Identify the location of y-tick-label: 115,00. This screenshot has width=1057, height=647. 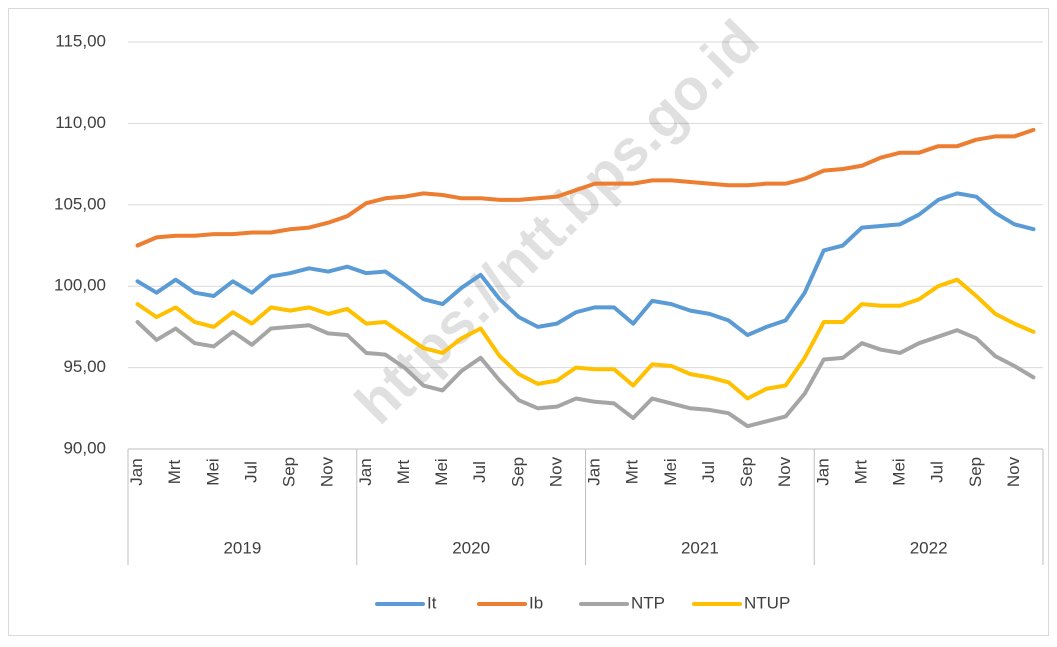
(80, 40).